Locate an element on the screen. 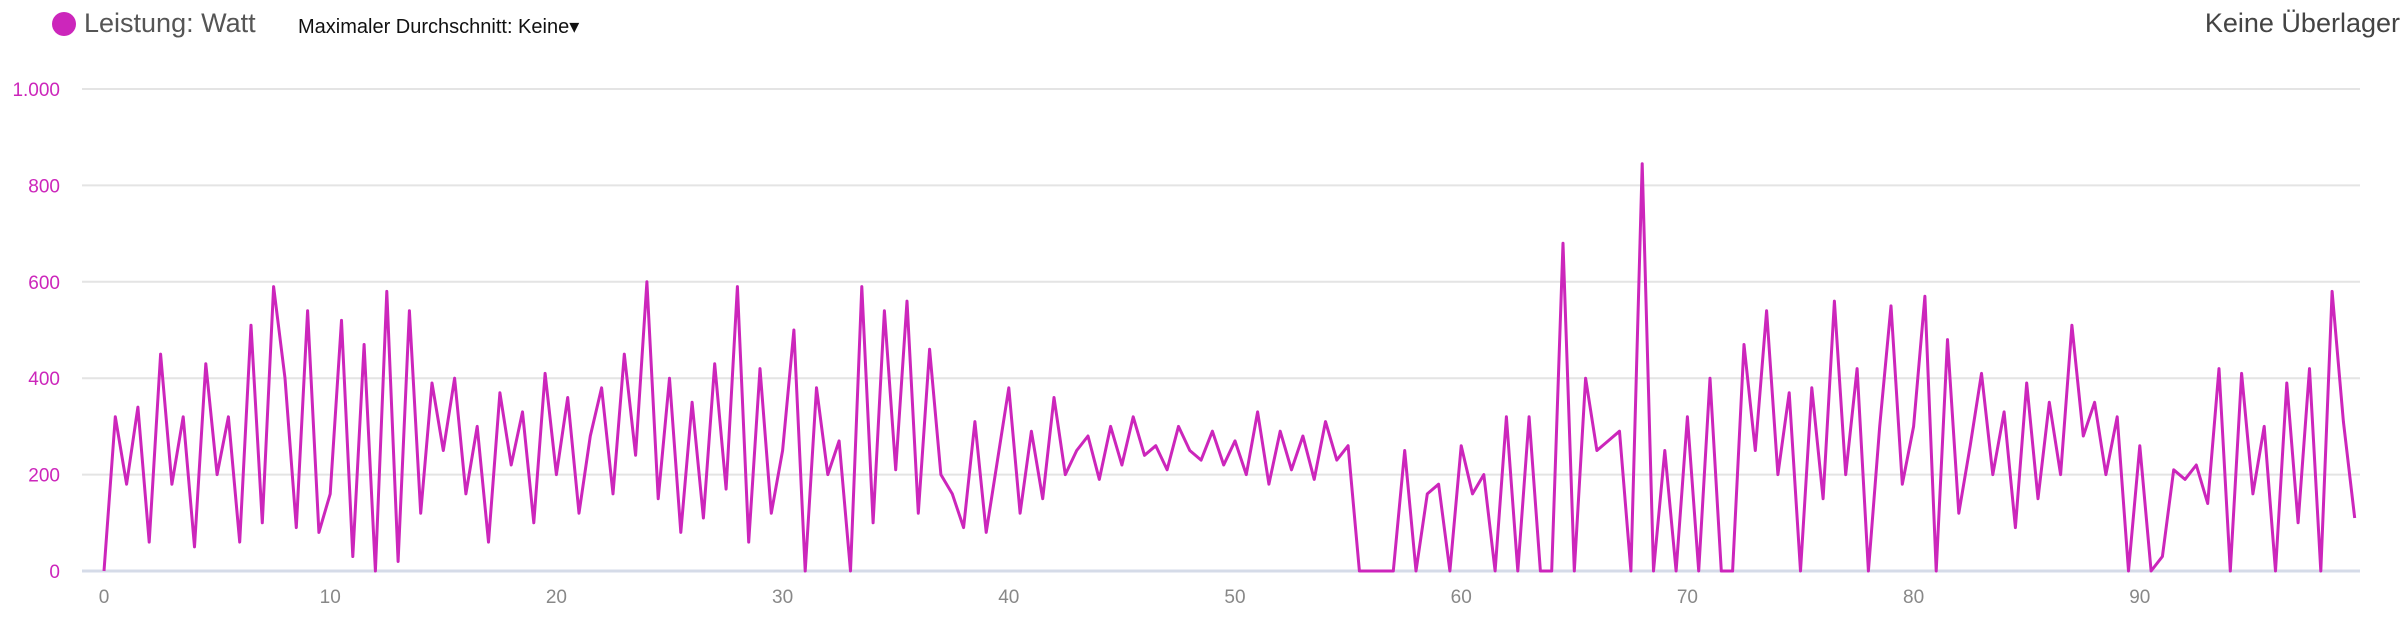 The image size is (2400, 622). x-tick-label: 20 is located at coordinates (556, 597).